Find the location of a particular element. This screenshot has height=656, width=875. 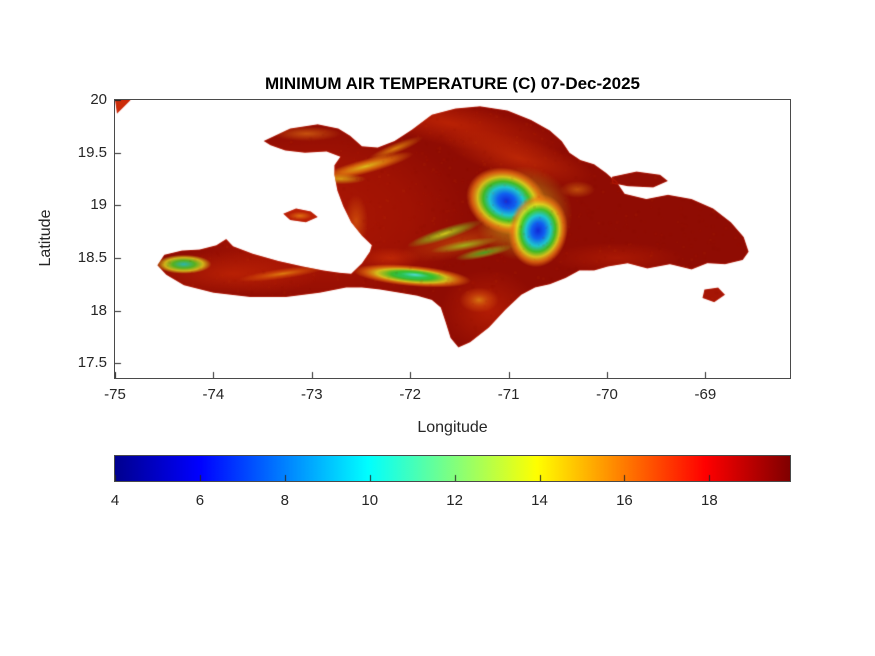

colorbar-tick-label: 18 is located at coordinates (709, 500).